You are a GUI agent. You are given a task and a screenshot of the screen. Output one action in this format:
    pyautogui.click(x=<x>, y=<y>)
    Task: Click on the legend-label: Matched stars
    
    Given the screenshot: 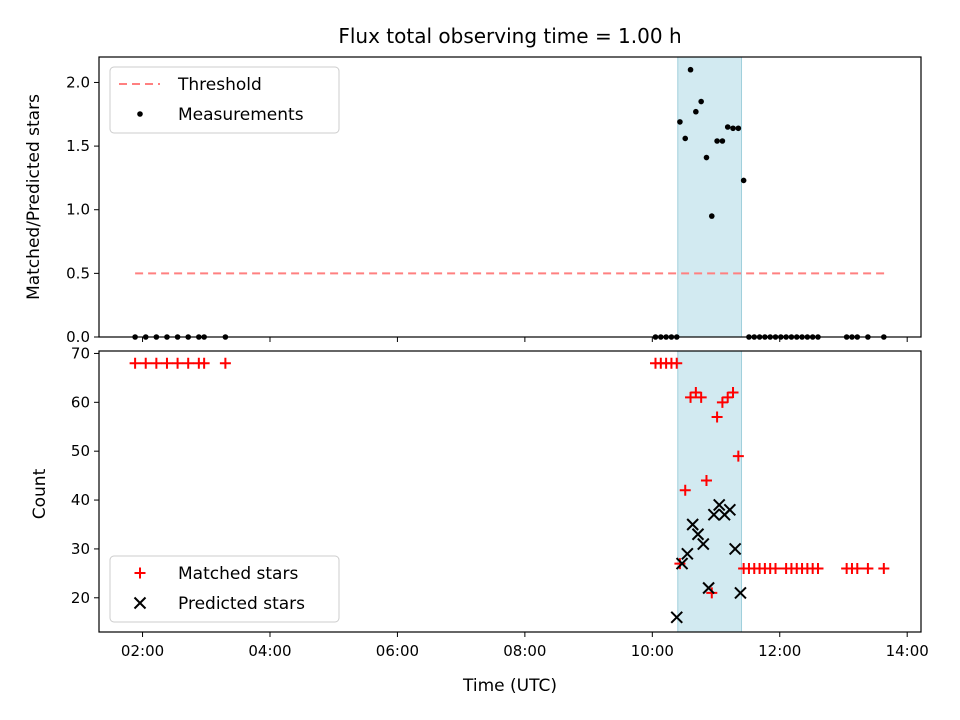 What is the action you would take?
    pyautogui.click(x=238, y=574)
    